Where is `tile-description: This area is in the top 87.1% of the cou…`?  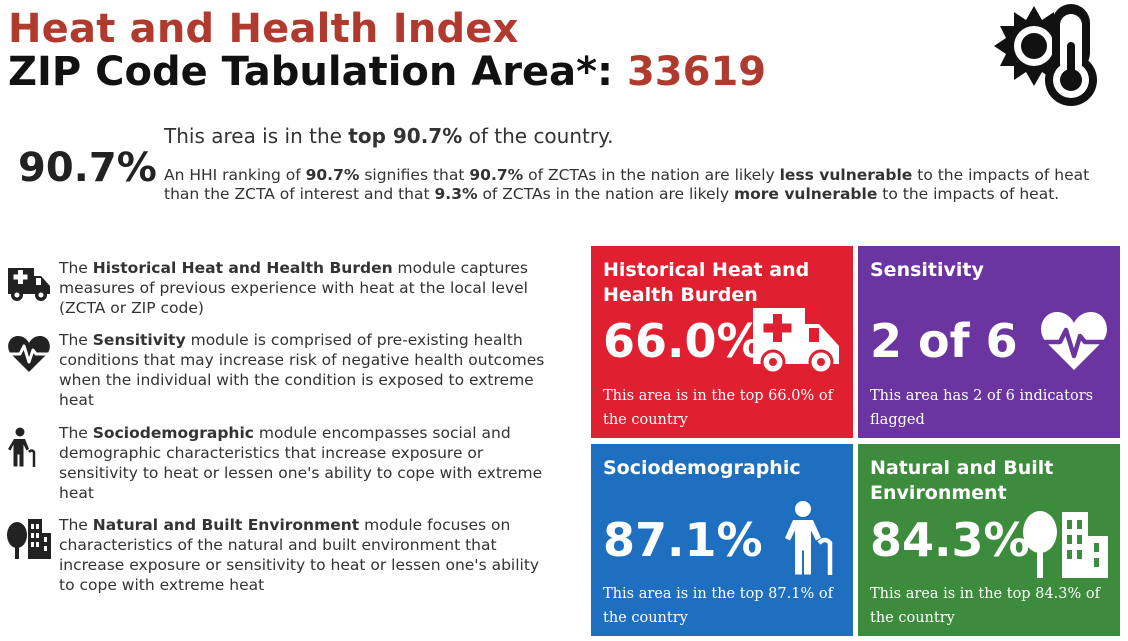 tile-description: This area is in the top 87.1% of the cou… is located at coordinates (718, 606).